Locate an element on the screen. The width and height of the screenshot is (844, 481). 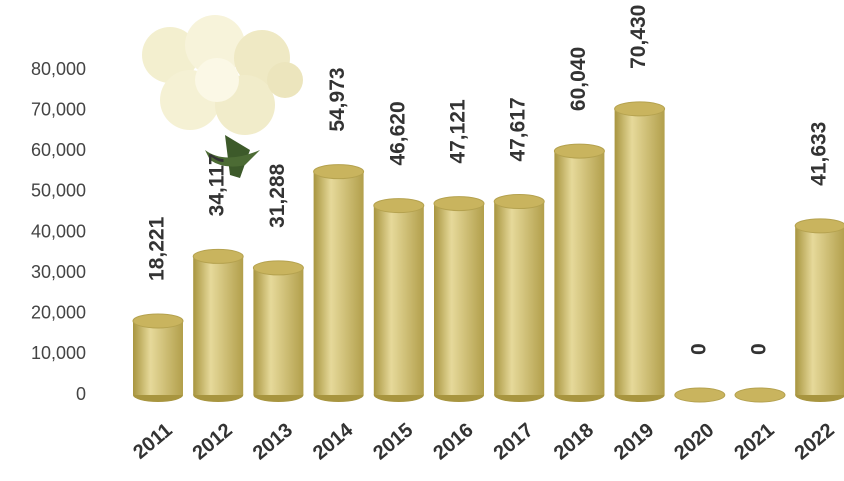
value-label: 47,617 is located at coordinates (518, 129).